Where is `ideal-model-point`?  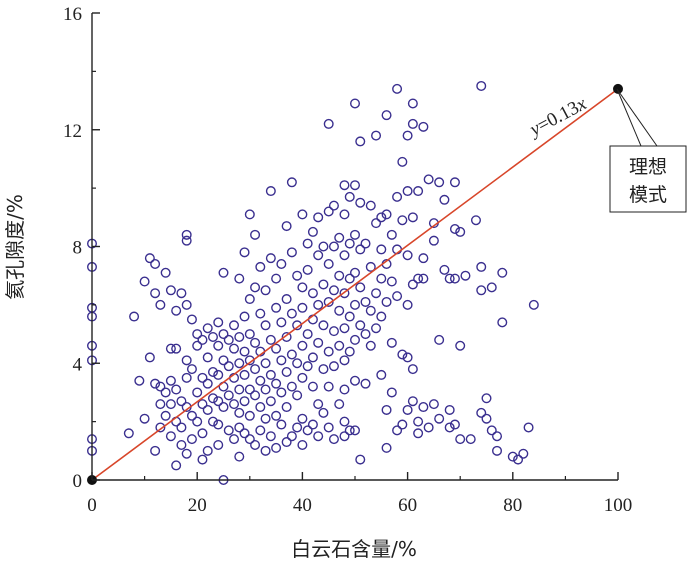 ideal-model-point is located at coordinates (618, 88).